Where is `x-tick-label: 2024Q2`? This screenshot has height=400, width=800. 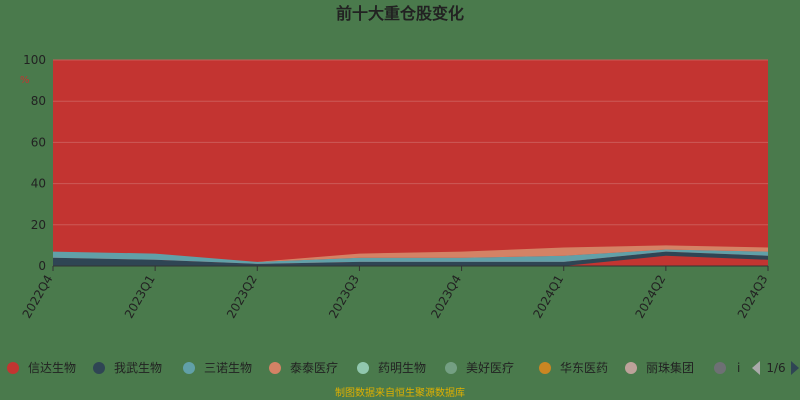 x-tick-label: 2024Q2 is located at coordinates (651, 297).